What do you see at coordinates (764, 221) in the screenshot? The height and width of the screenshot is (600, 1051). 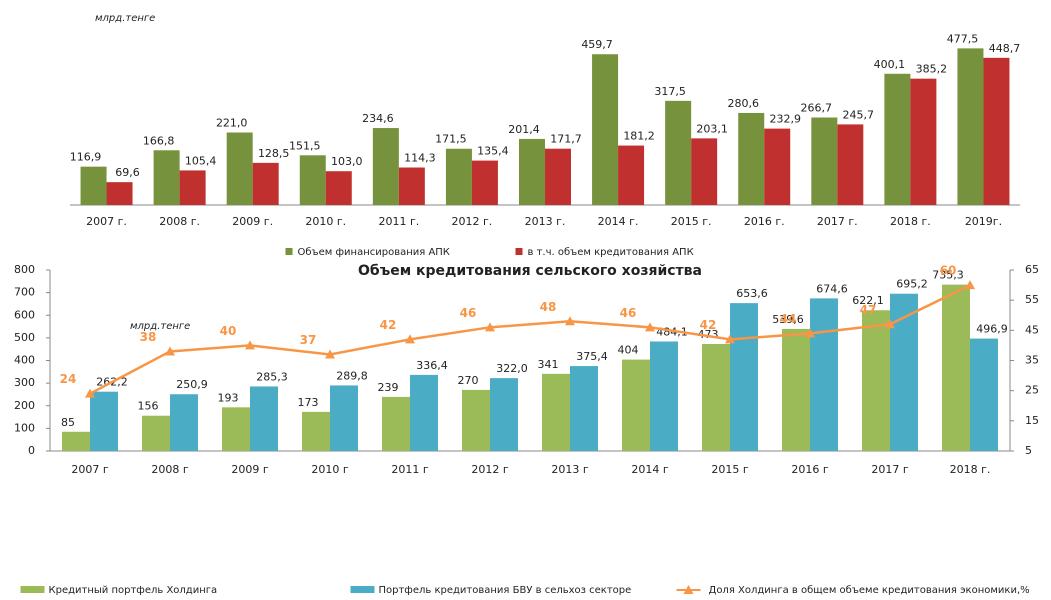 I see `x-tick-label: 2016 г.` at bounding box center [764, 221].